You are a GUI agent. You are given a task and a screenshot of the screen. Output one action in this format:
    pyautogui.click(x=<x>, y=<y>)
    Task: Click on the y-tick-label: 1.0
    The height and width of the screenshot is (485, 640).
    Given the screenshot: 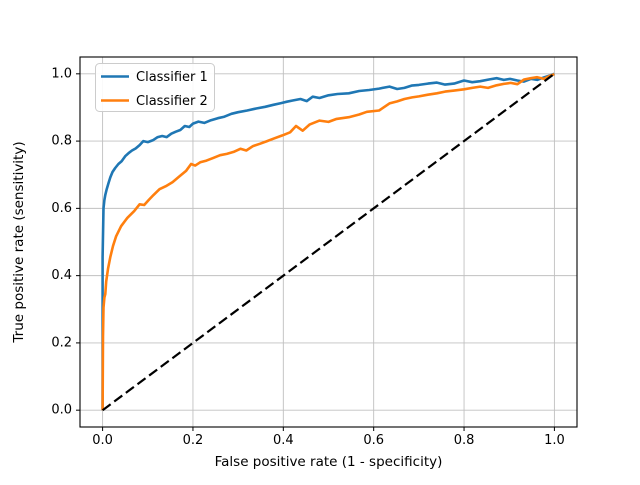 What is the action you would take?
    pyautogui.click(x=61, y=73)
    